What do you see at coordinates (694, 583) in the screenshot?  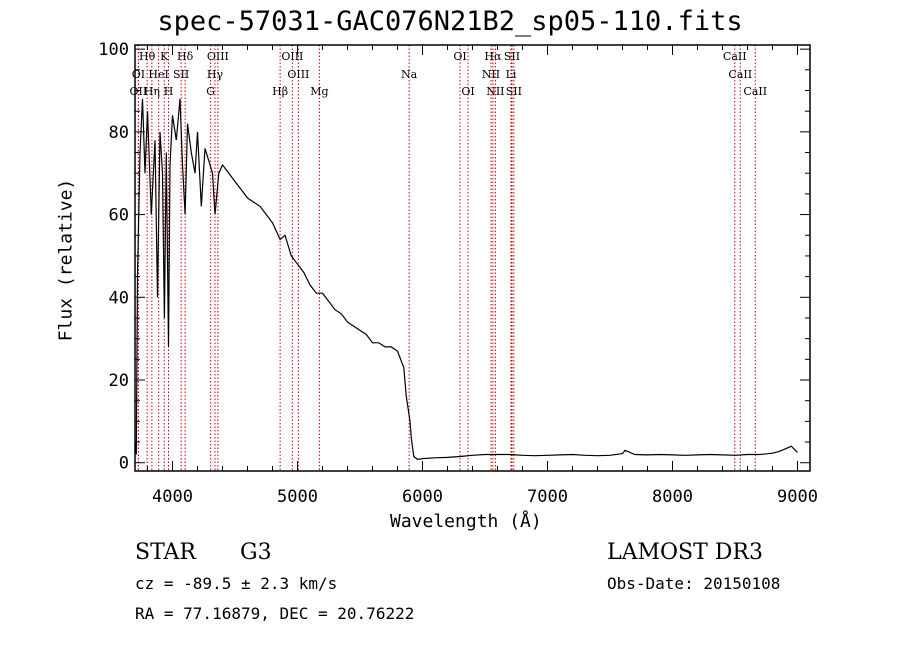 I see `observation-date: Obs-Date: 20150108` at bounding box center [694, 583].